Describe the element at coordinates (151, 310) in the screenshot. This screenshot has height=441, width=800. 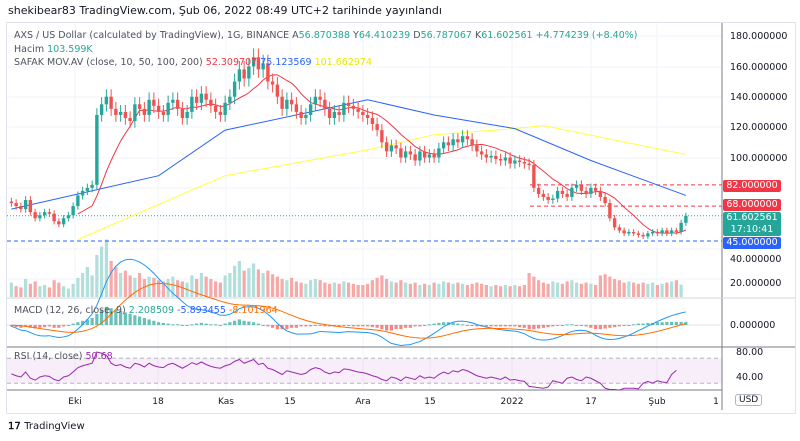
I see `macd-hist-value: 2.208509` at that location.